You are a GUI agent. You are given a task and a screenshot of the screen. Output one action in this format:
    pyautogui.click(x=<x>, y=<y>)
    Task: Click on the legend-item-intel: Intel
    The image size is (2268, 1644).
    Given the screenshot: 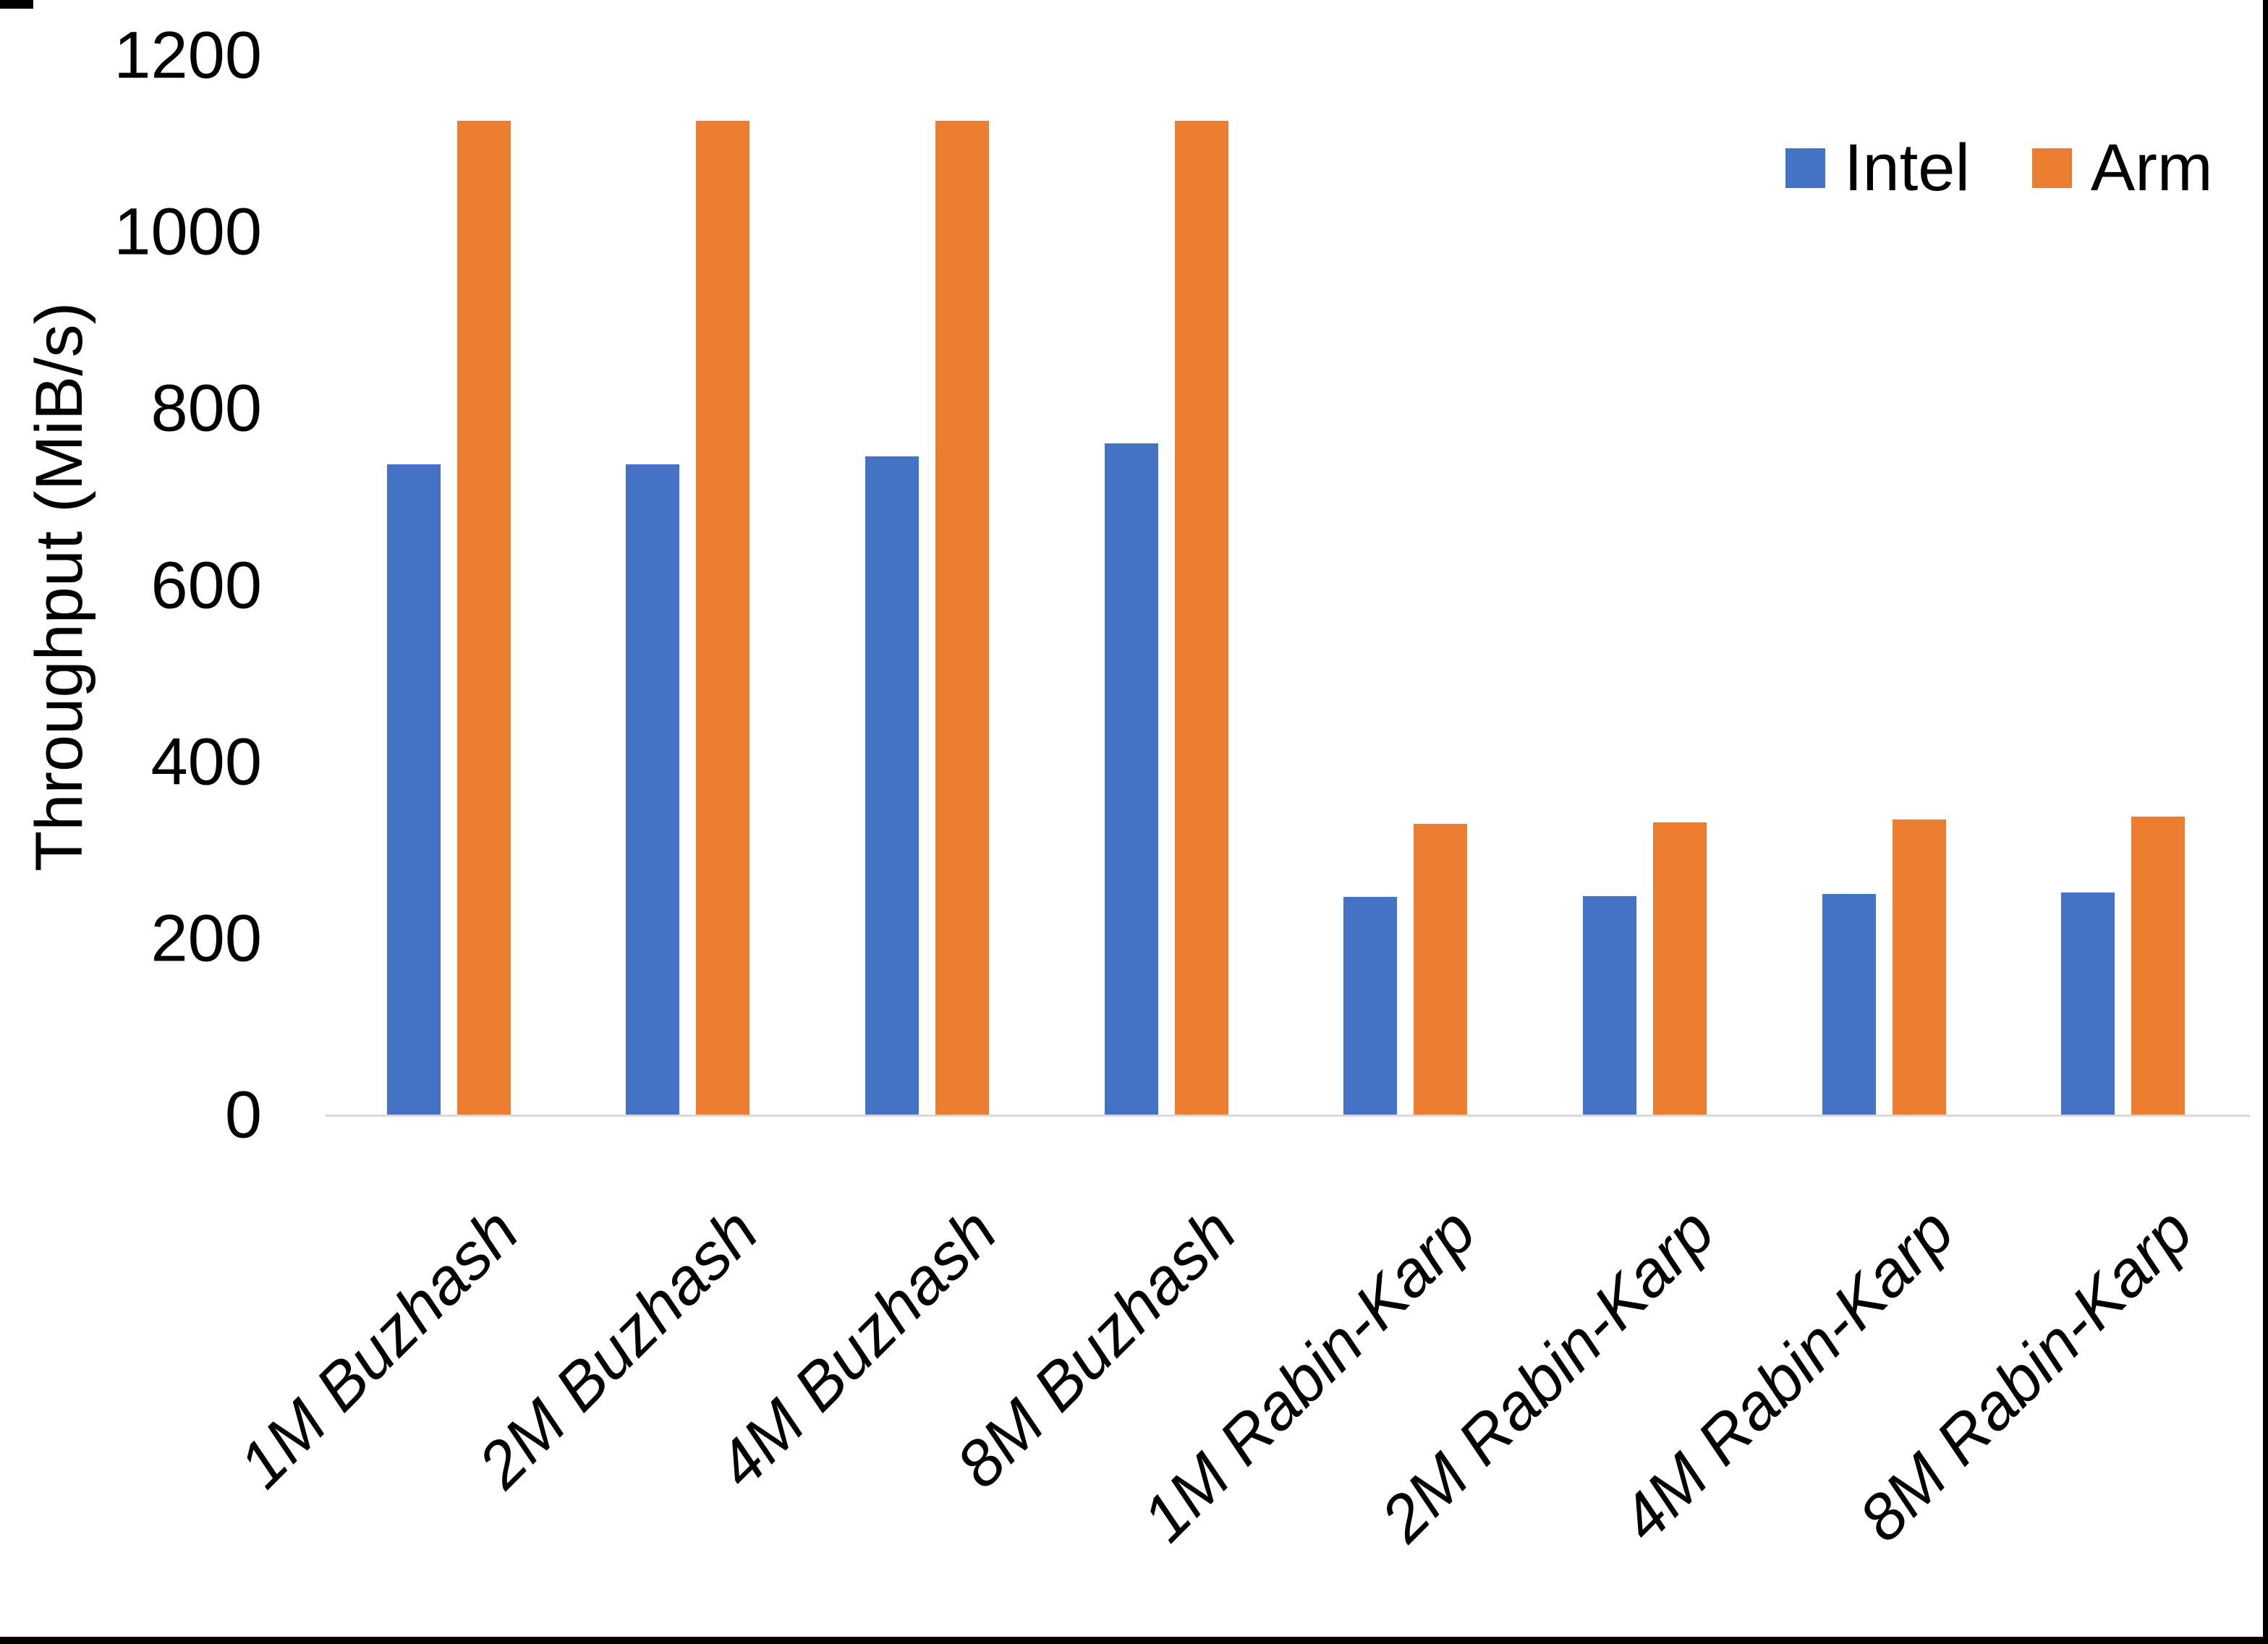 What is the action you would take?
    pyautogui.click(x=1877, y=168)
    